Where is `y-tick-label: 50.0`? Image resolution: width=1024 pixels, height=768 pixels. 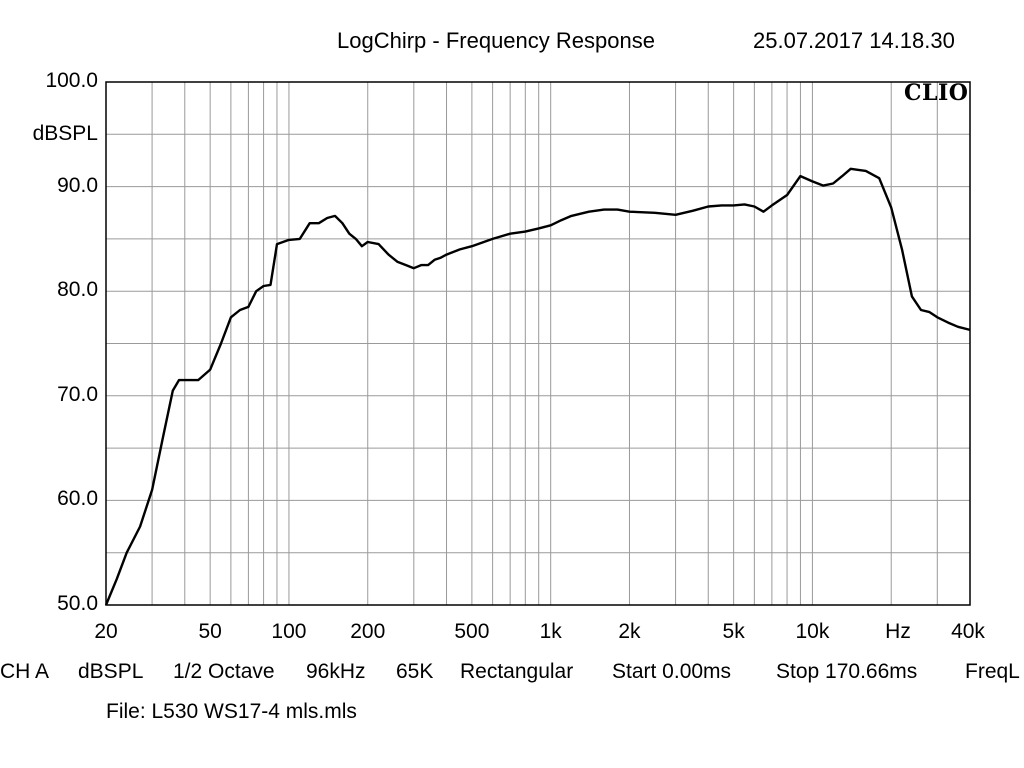
y-tick-label: 50.0 is located at coordinates (77, 603).